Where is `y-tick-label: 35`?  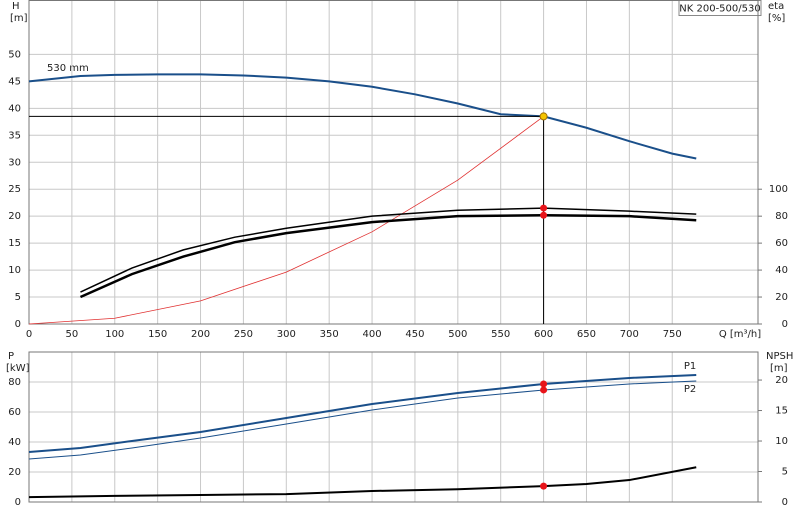 y-tick-label: 35 is located at coordinates (14, 135).